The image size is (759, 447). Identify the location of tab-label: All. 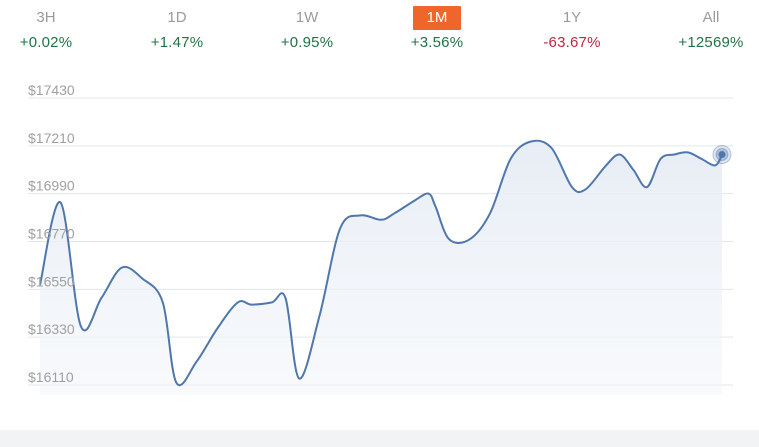
(711, 17).